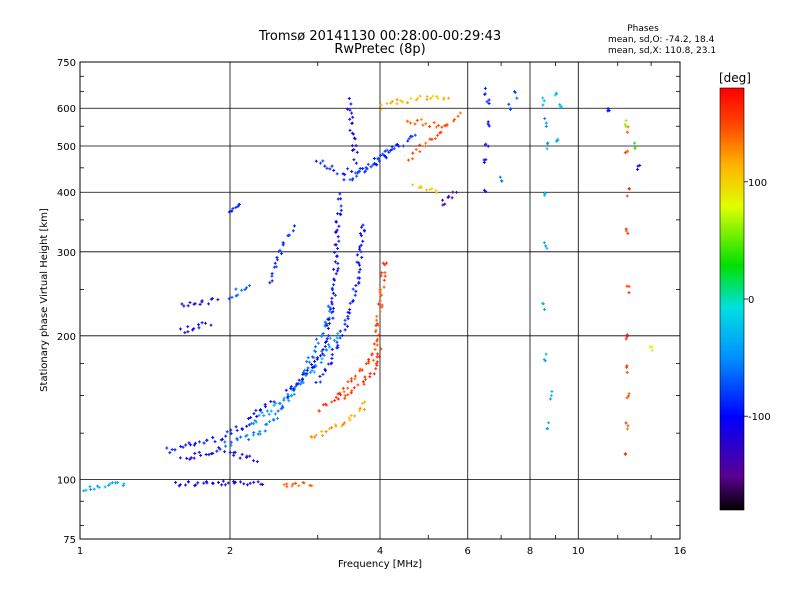 This screenshot has width=800, height=604. I want to click on legend-o-stats: mean, sd,O: -74.2, 18.4, so click(661, 40).